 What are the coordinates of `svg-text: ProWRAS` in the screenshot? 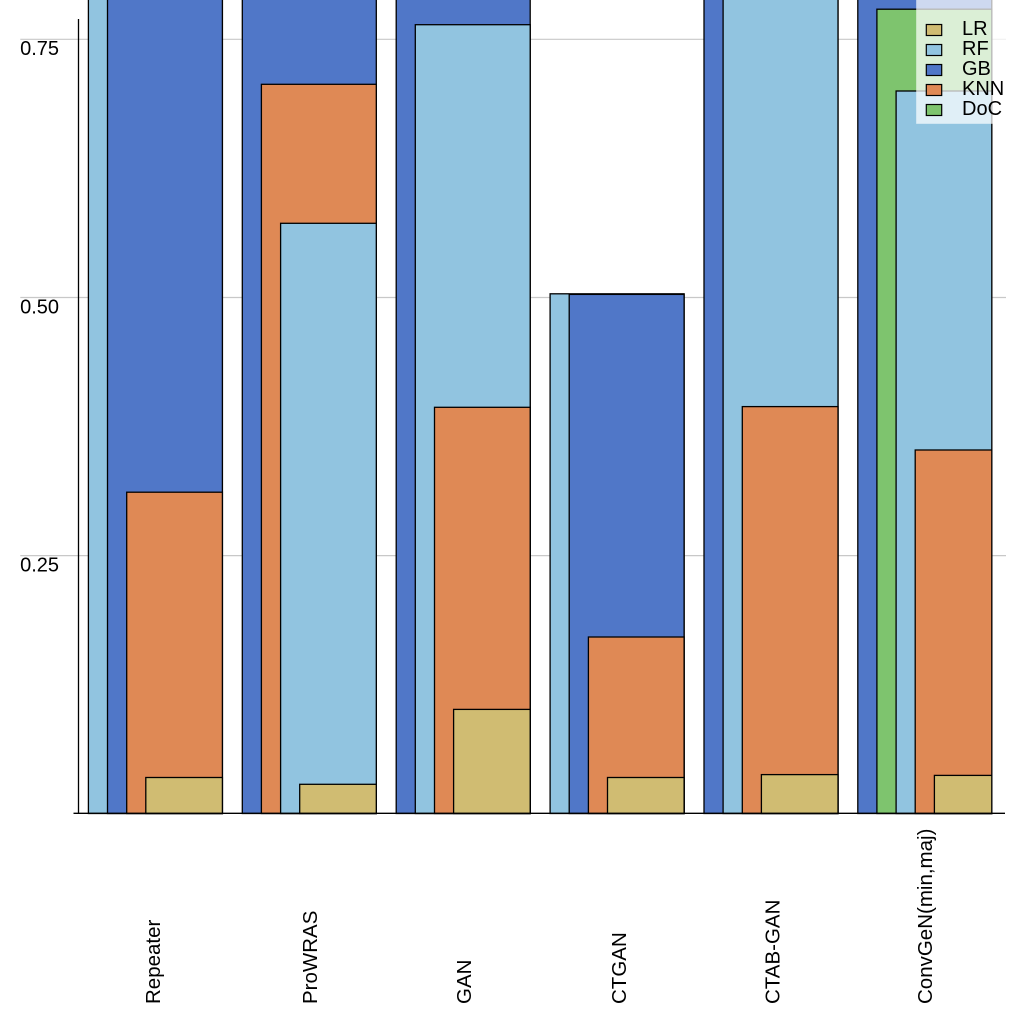 It's located at (310, 957).